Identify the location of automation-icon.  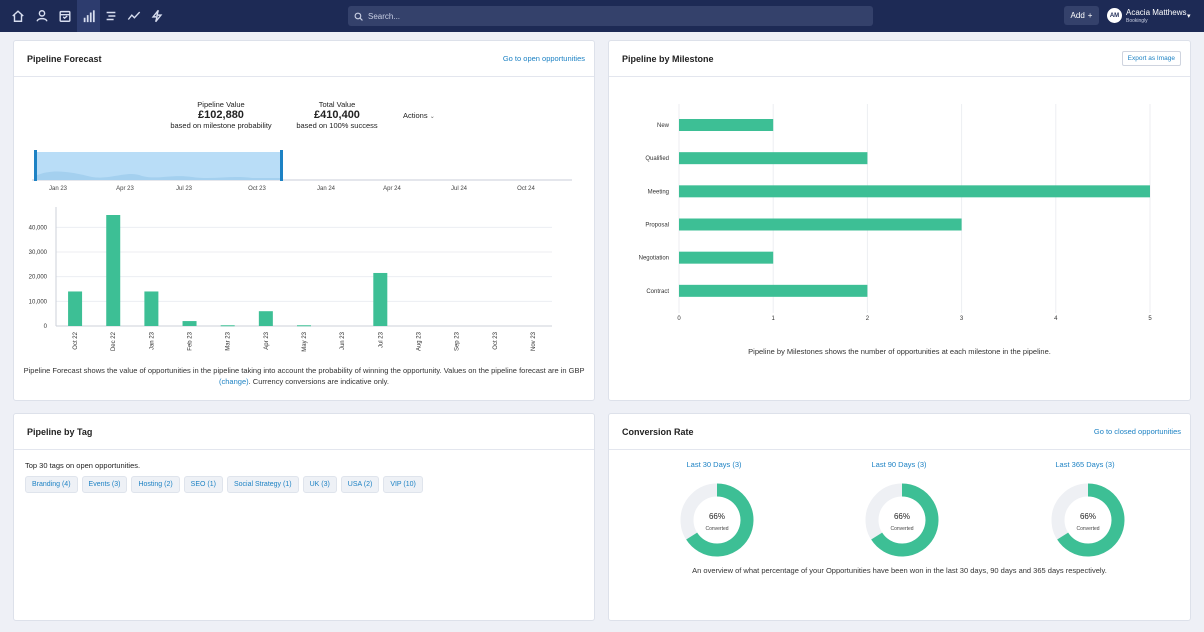
(157, 16).